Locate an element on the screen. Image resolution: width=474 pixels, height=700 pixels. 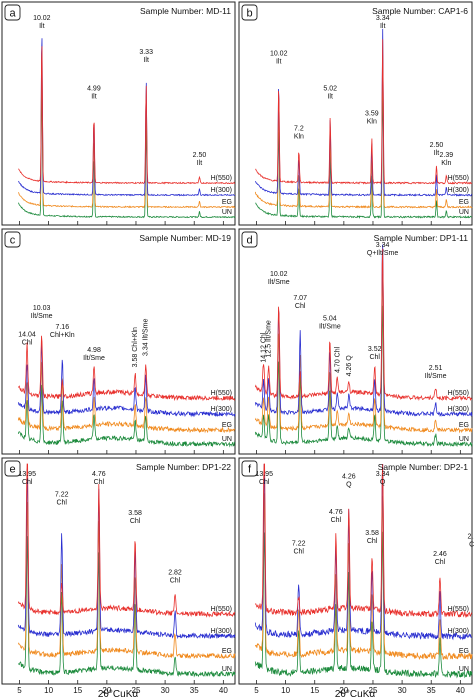
peak-label: 4.76 is located at coordinates (99, 474).